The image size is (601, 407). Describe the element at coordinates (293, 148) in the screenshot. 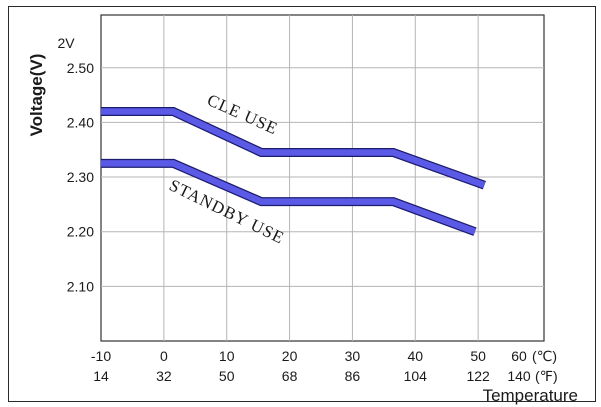

I see `series-line-cle-use` at that location.